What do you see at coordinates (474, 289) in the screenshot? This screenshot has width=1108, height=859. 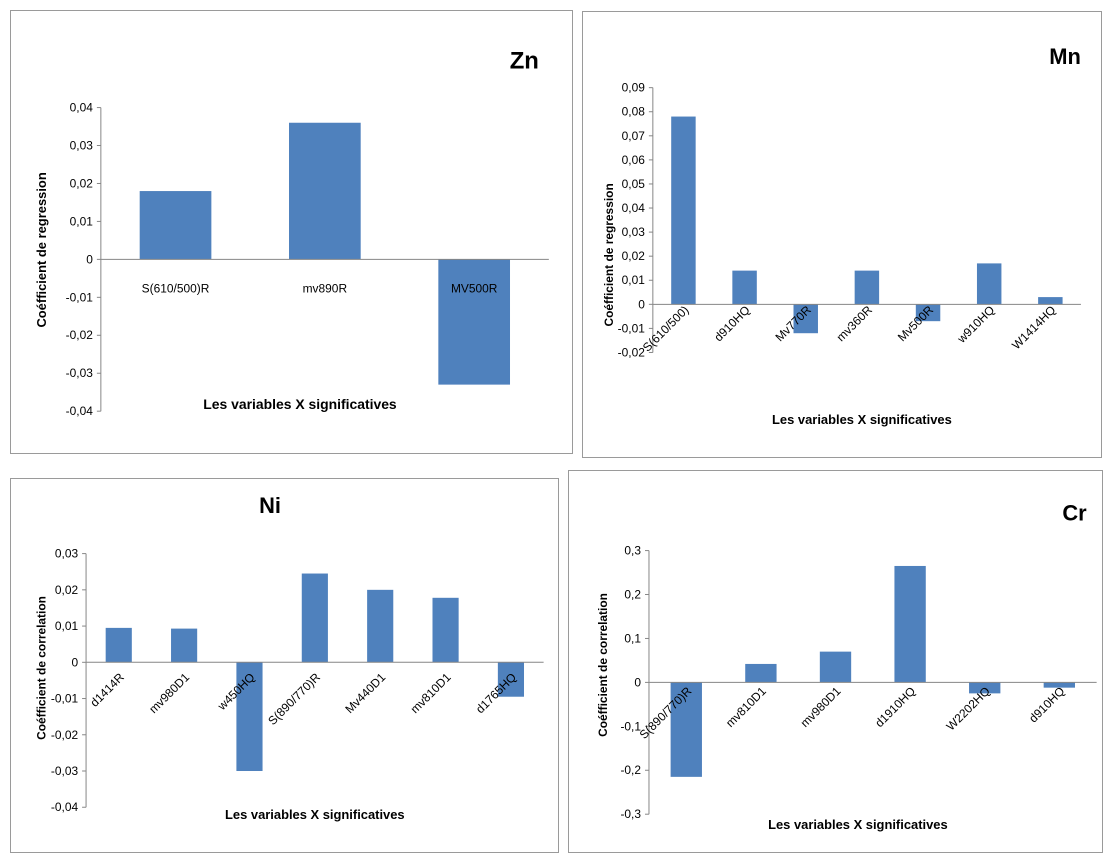 I see `x-category-label: MV500R` at bounding box center [474, 289].